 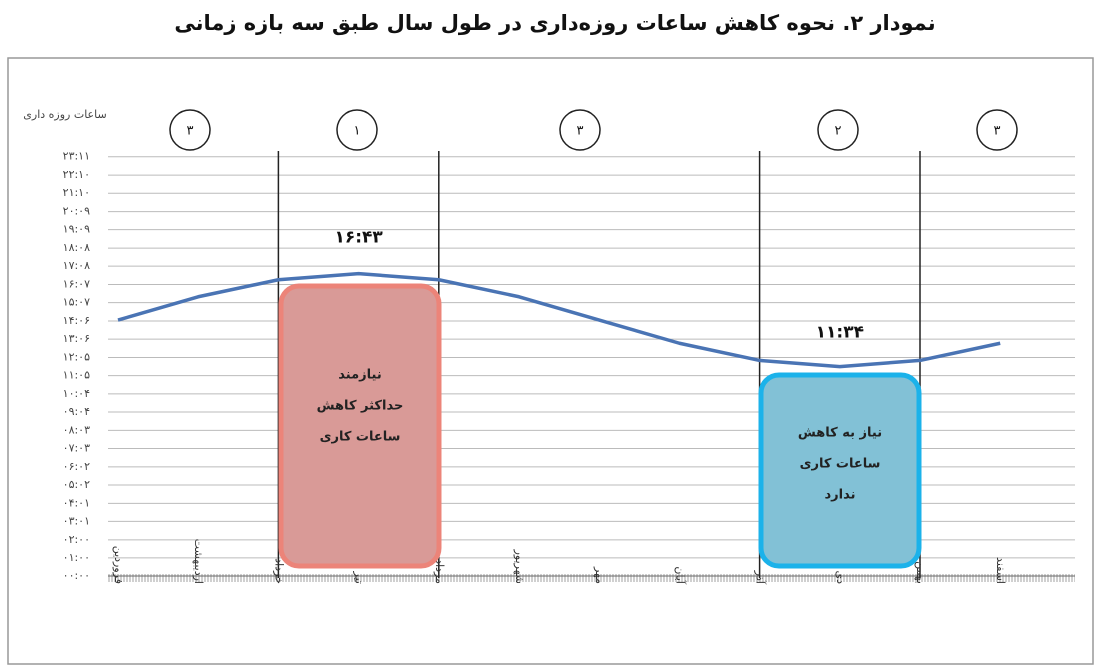 What do you see at coordinates (761, 577) in the screenshot?
I see `x-tick-label: آذر` at bounding box center [761, 577].